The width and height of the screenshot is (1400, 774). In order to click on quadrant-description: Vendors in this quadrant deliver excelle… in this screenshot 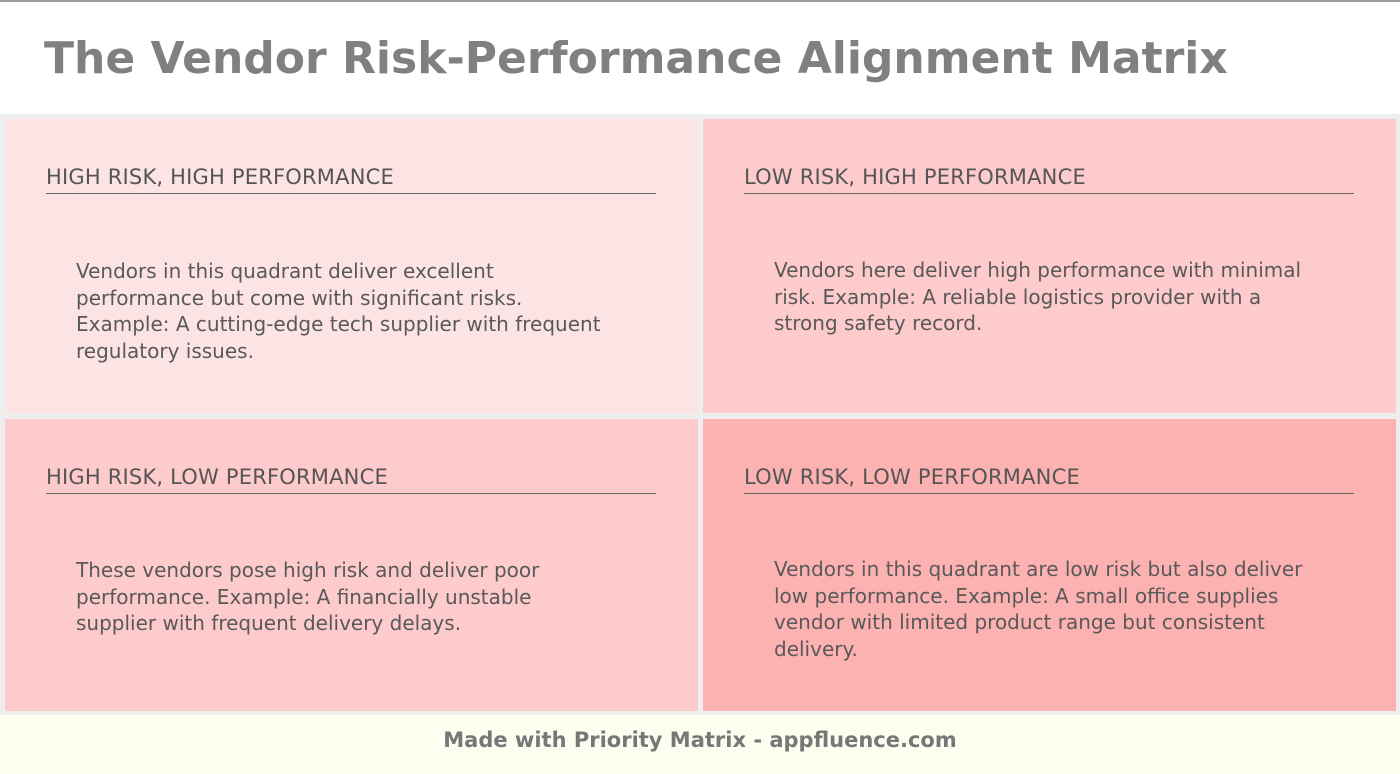, I will do `click(338, 311)`.